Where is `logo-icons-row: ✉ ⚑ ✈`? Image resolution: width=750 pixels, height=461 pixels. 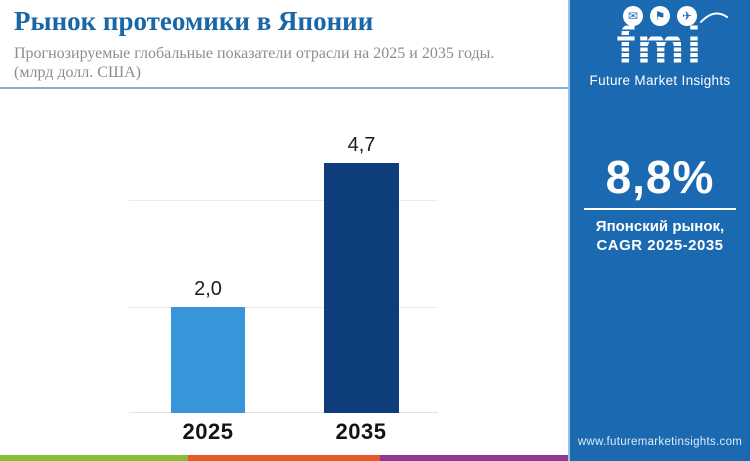
logo-icons-row: ✉ ⚑ ✈ is located at coordinates (660, 16).